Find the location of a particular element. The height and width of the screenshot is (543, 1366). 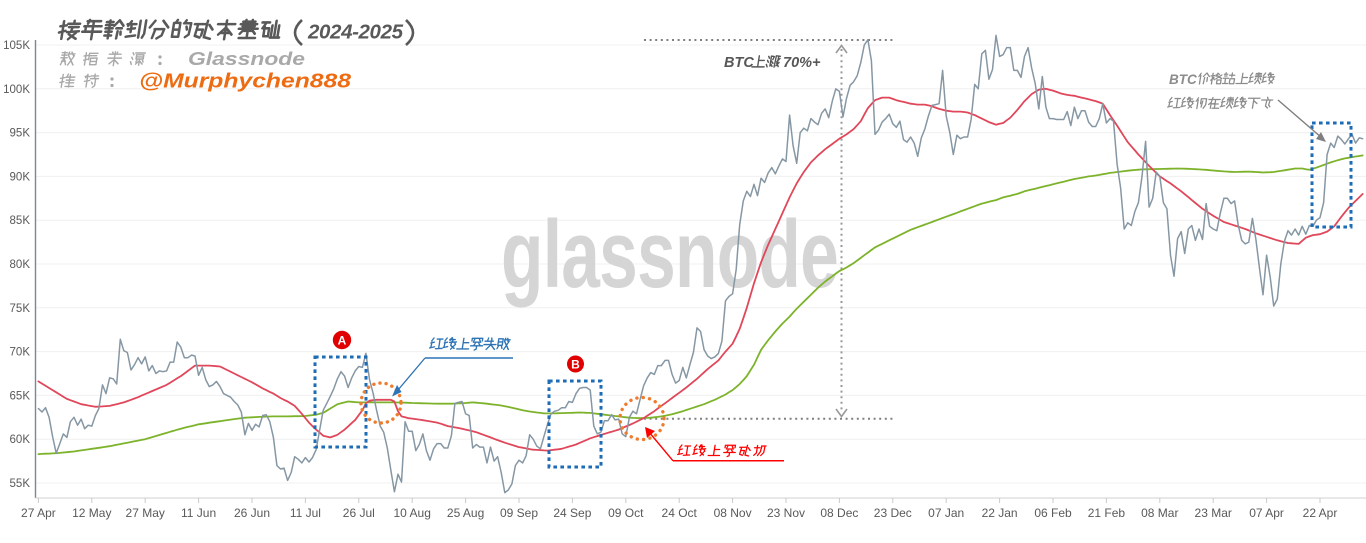

svg-text: 80K is located at coordinates (20, 265).